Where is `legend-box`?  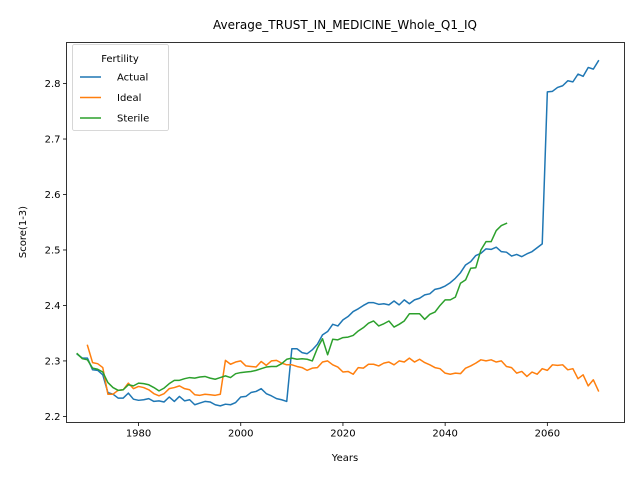 legend-box is located at coordinates (120, 87).